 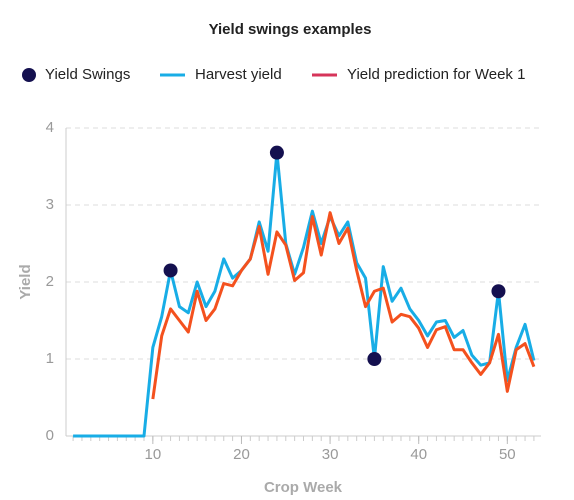 I want to click on x-tick-label: 30, so click(x=330, y=454).